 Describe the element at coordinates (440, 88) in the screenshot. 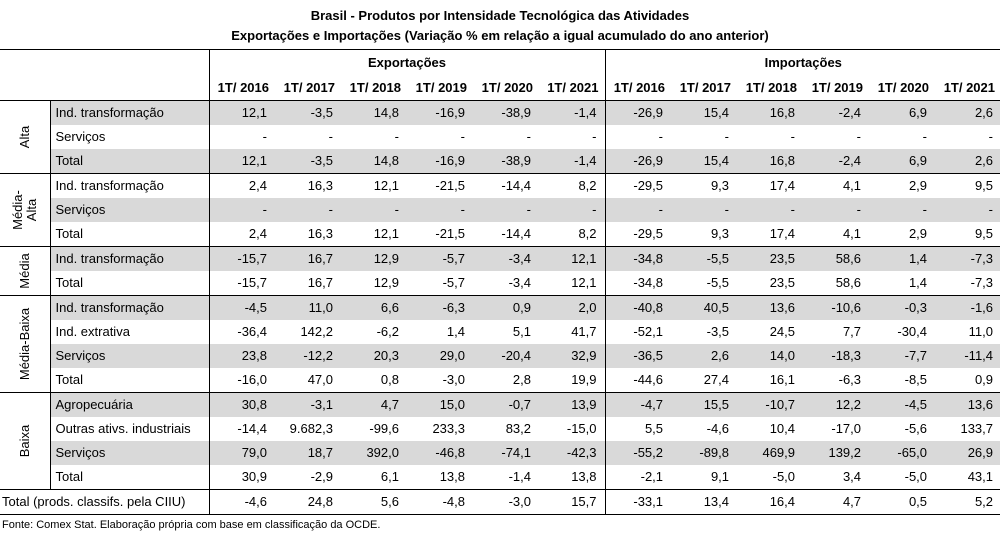

I see `column-header: 1T/ 2019` at that location.